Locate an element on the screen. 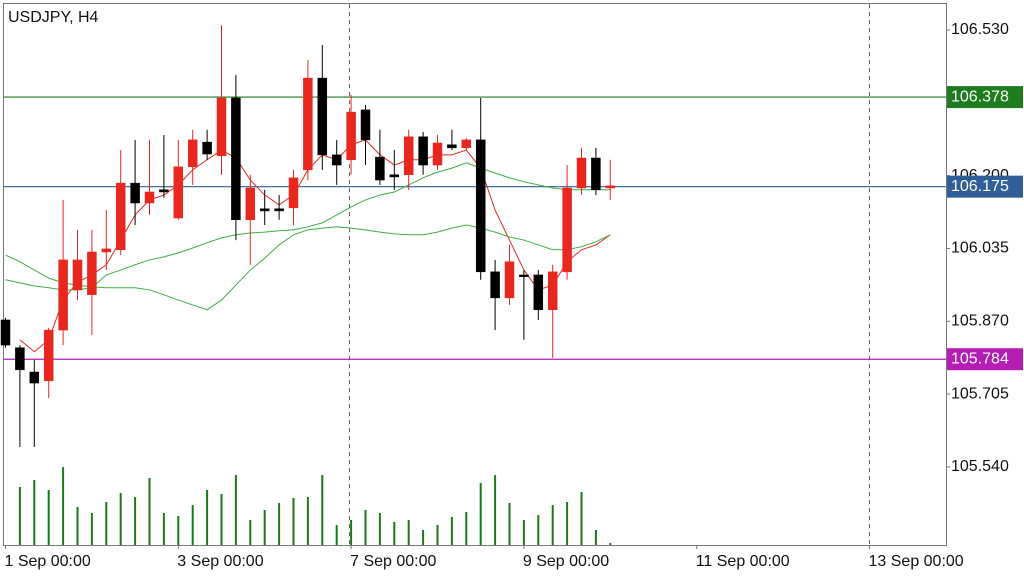 Image resolution: width=1024 pixels, height=577 pixels. y-tick-label: 105.705 is located at coordinates (980, 393).